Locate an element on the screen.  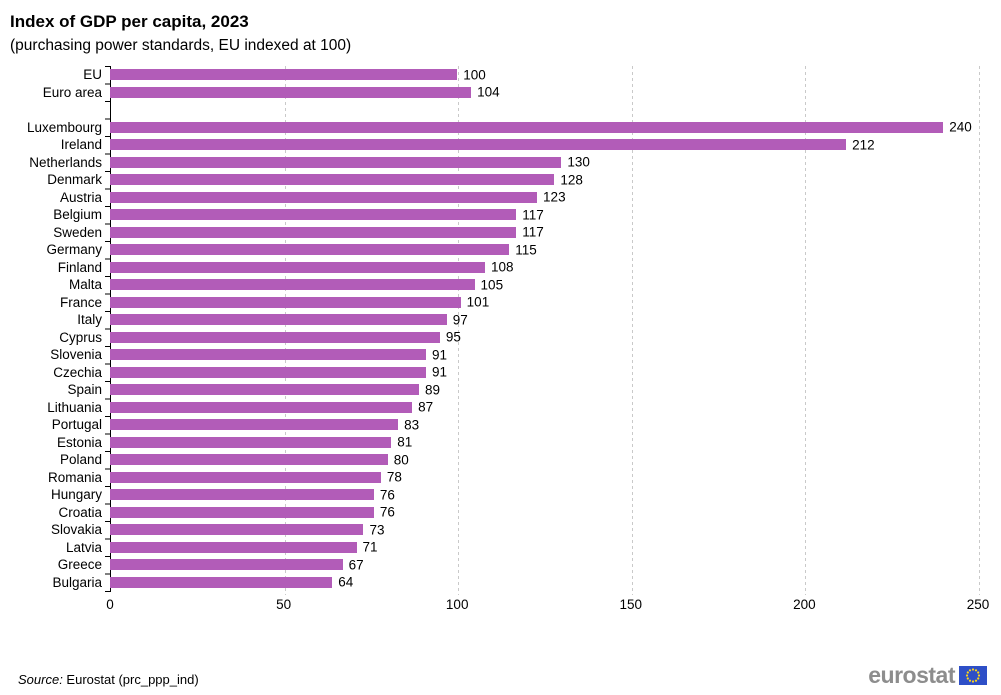
eurostat-logo: eurostat is located at coordinates (927, 675).